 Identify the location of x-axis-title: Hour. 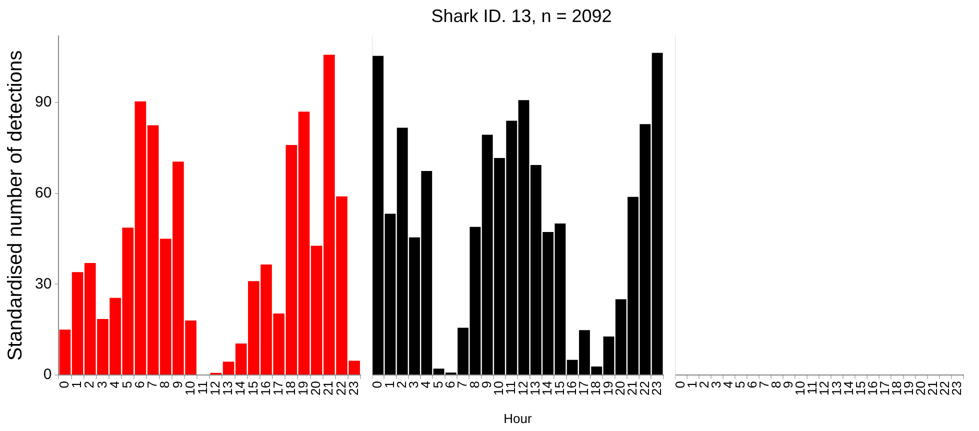
(518, 418).